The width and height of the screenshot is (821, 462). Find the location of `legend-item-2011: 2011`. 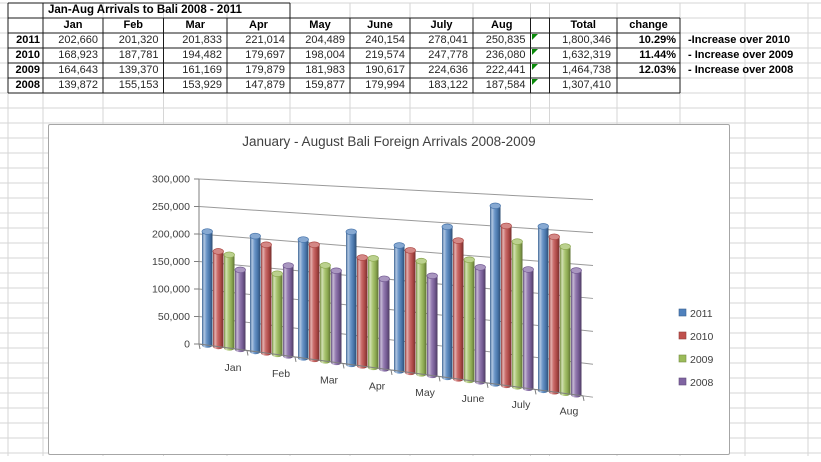

legend-item-2011: 2011 is located at coordinates (695, 314).